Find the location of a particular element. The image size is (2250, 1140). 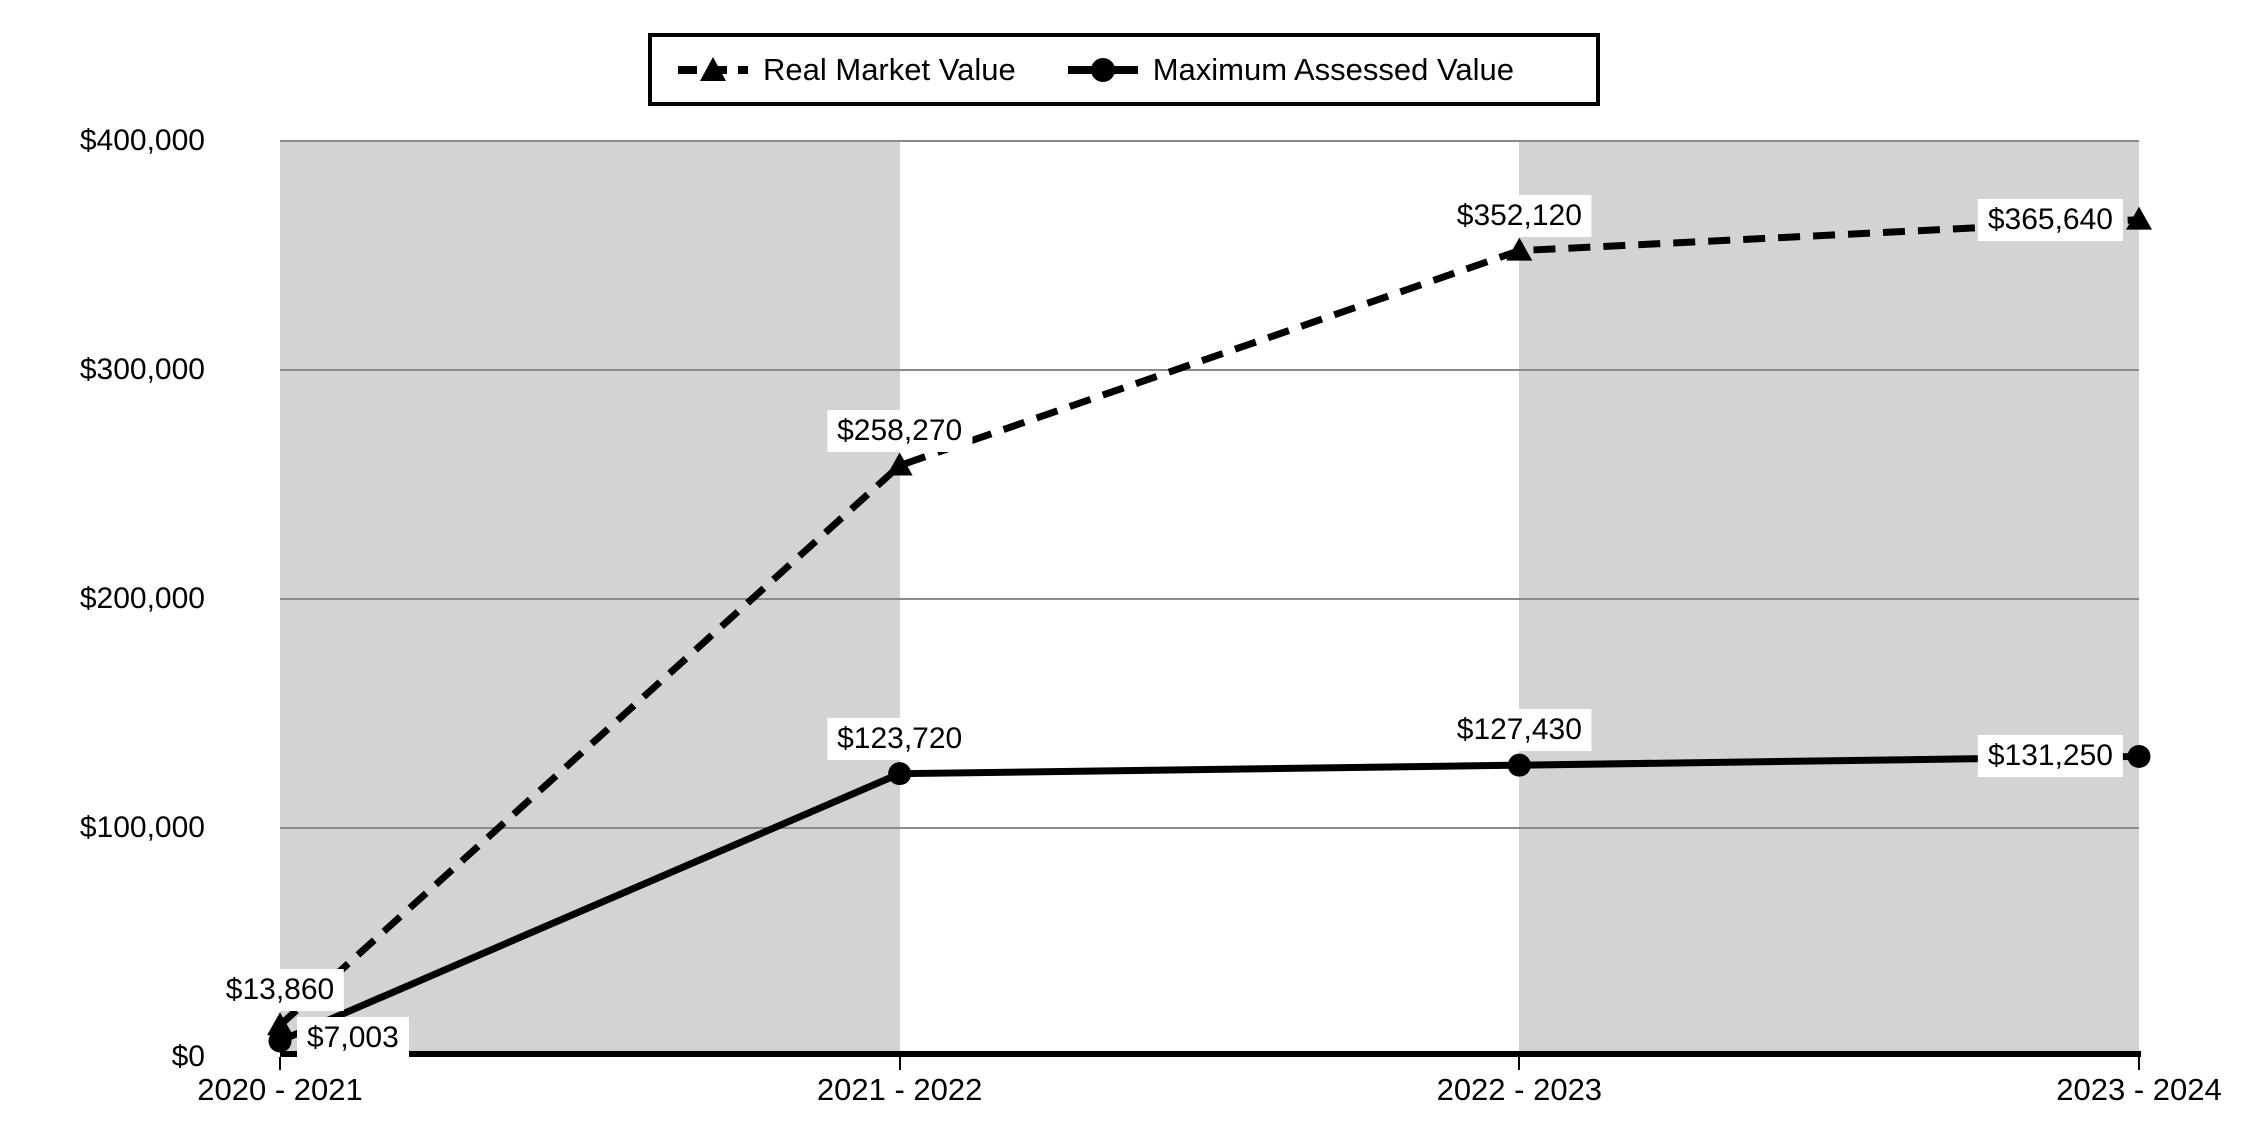

data-label: $13,860 is located at coordinates (280, 990).